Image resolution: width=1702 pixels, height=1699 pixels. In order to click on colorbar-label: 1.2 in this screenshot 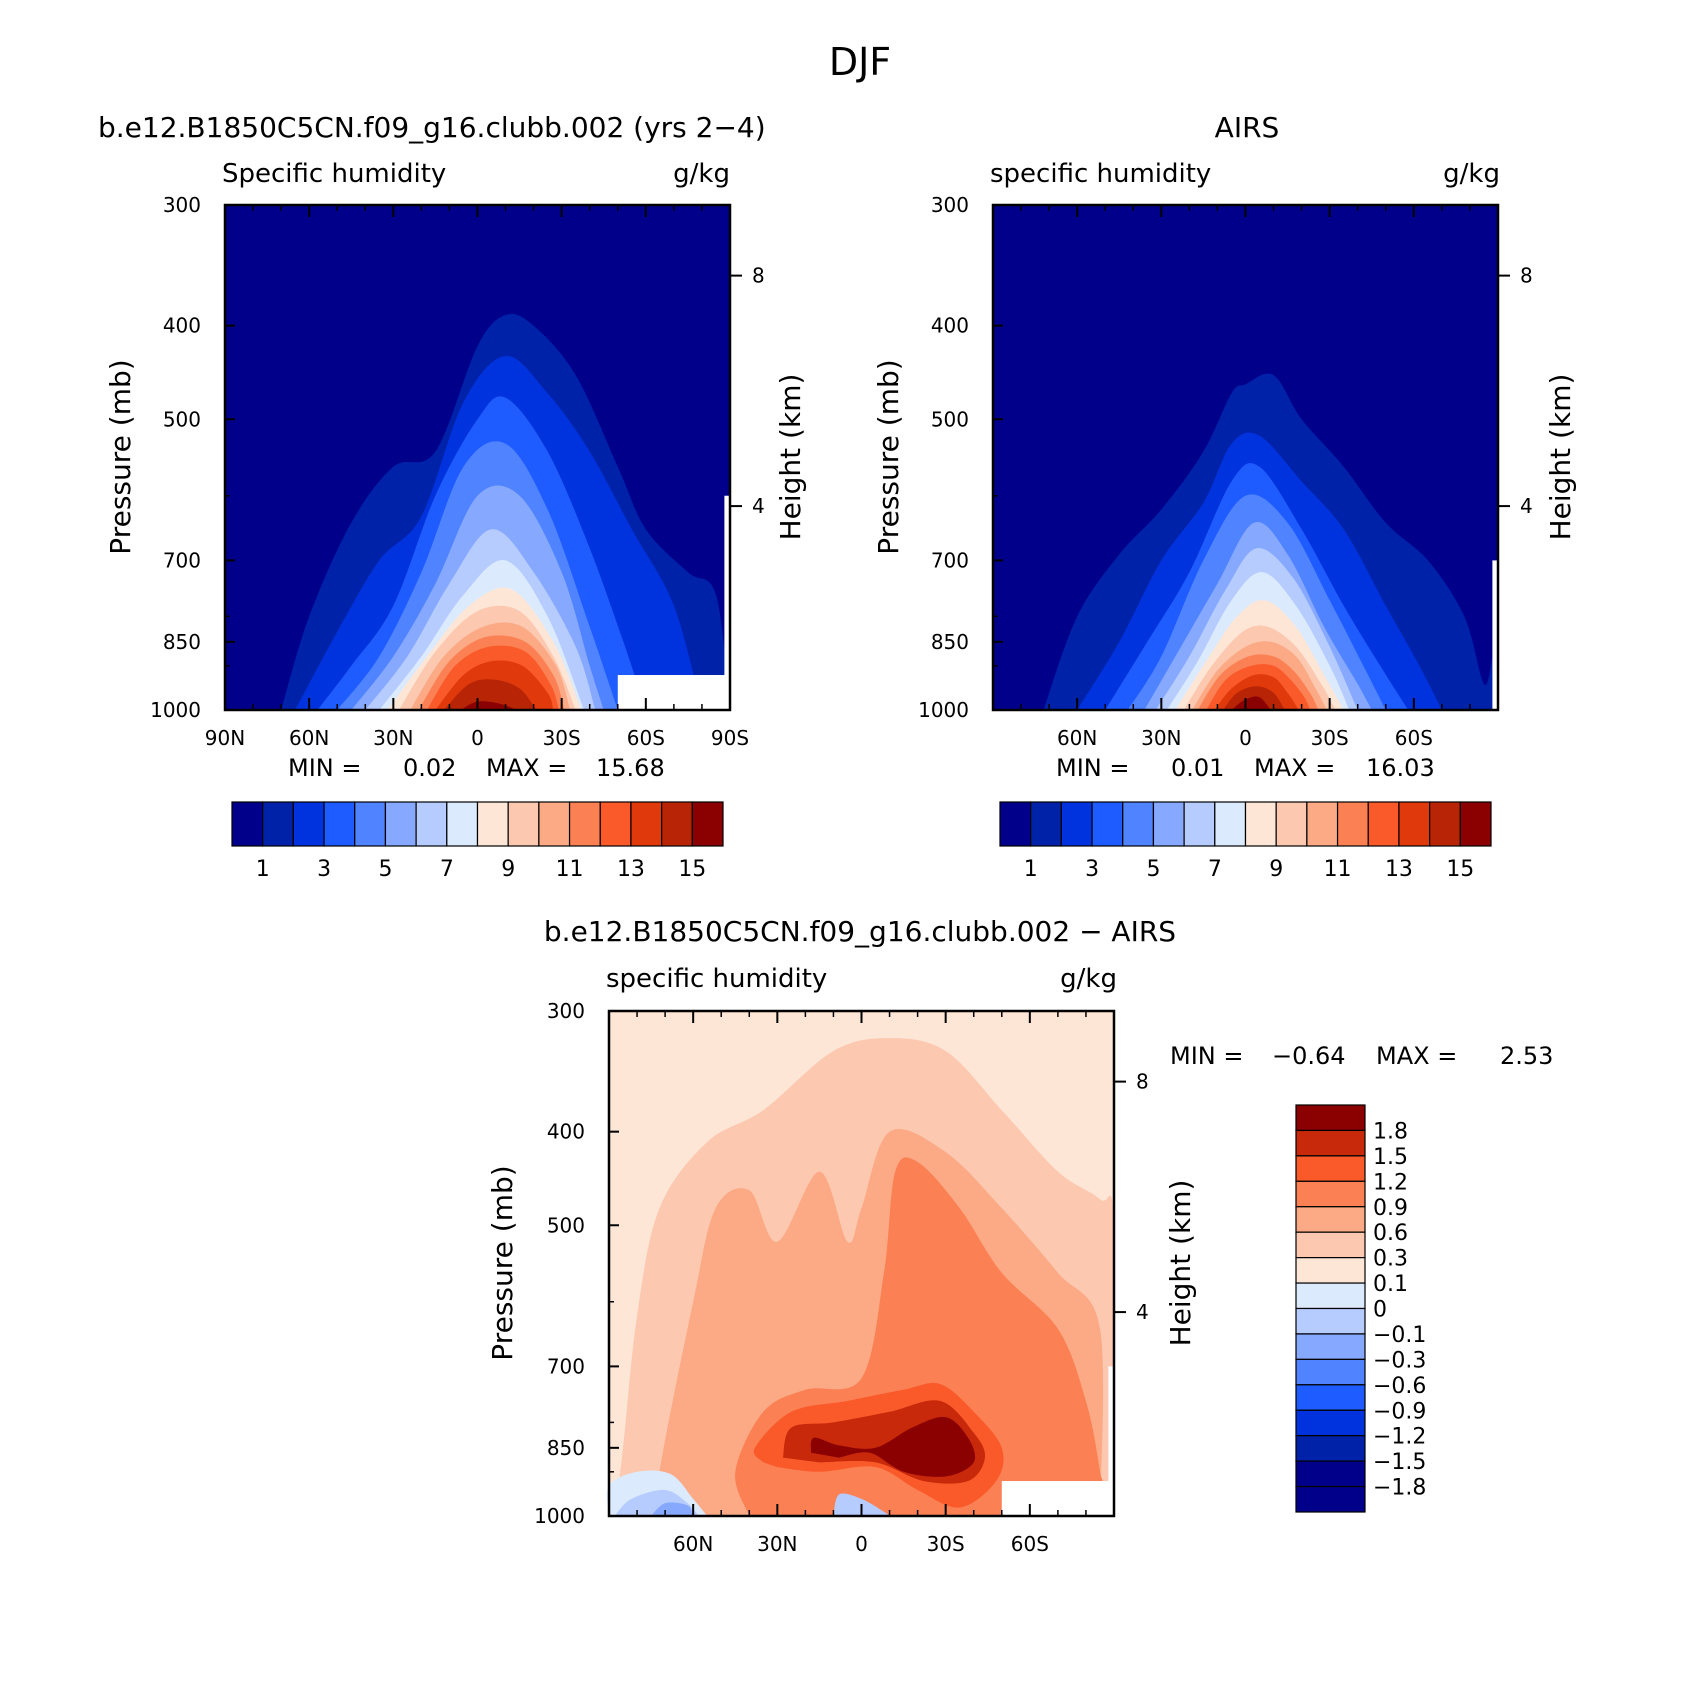, I will do `click(1390, 1182)`.